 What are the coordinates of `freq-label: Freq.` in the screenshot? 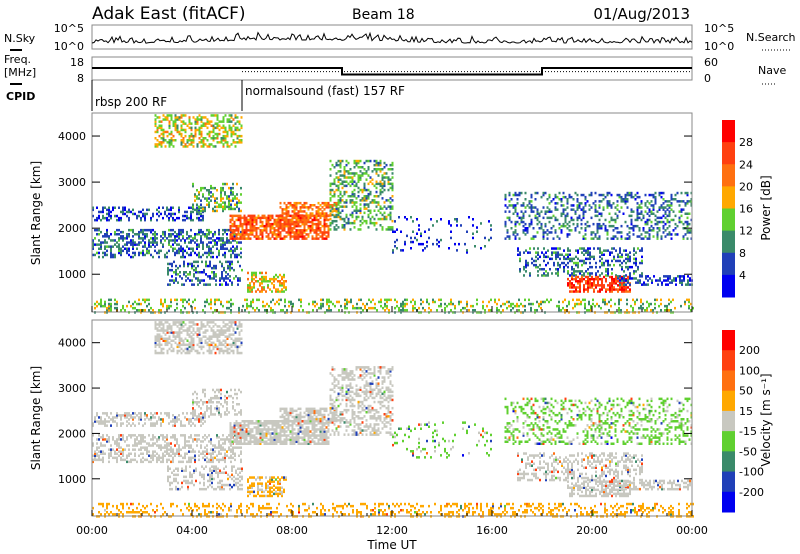 It's located at (17, 59).